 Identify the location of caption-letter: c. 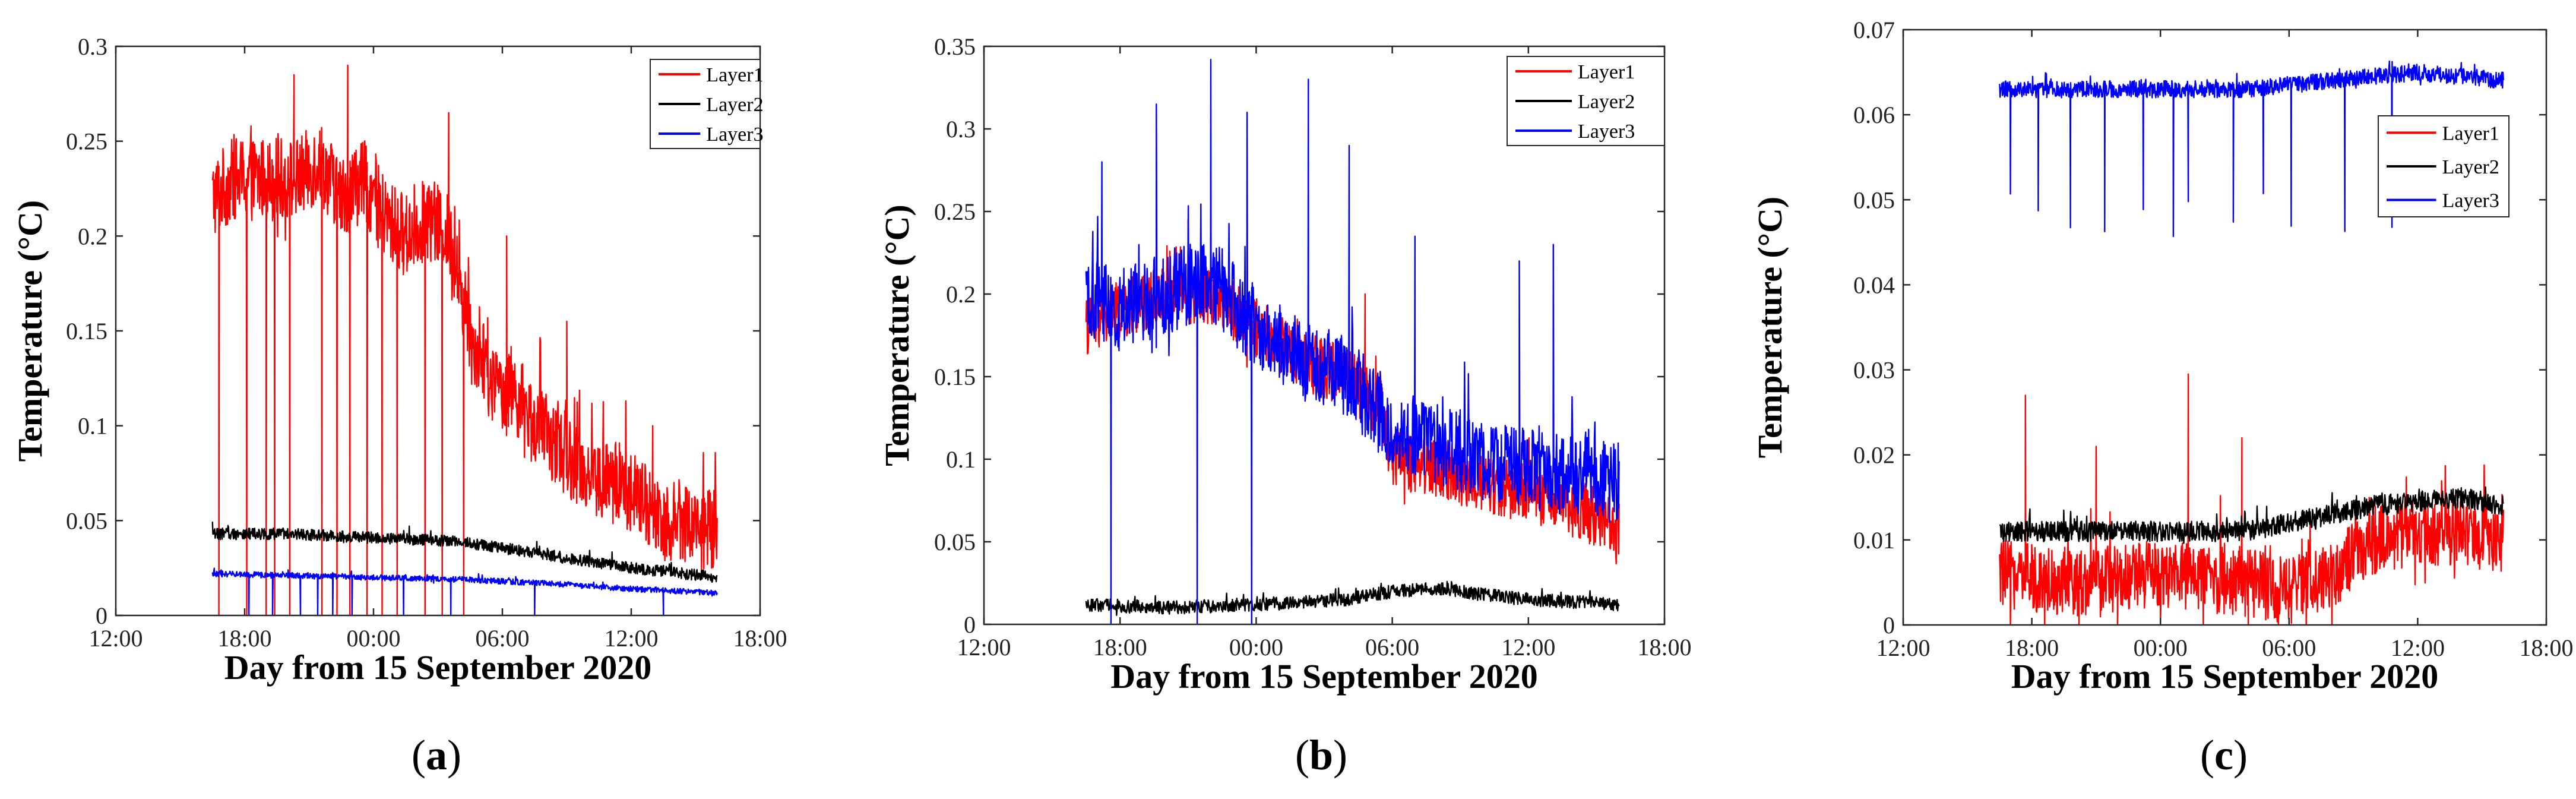
(2223, 755).